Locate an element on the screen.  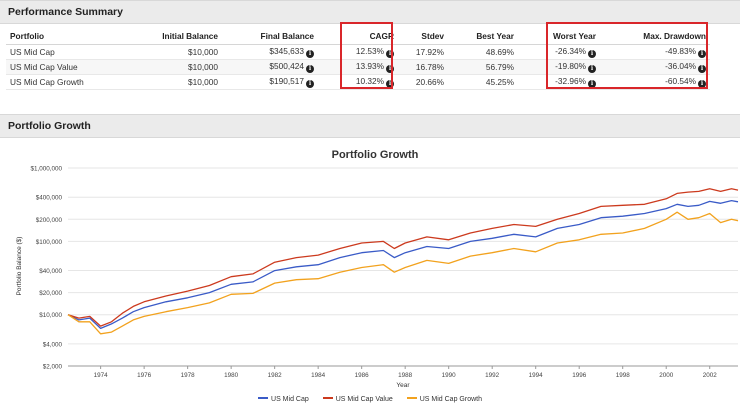
cagr-cell: 12.53% i is located at coordinates (358, 52).